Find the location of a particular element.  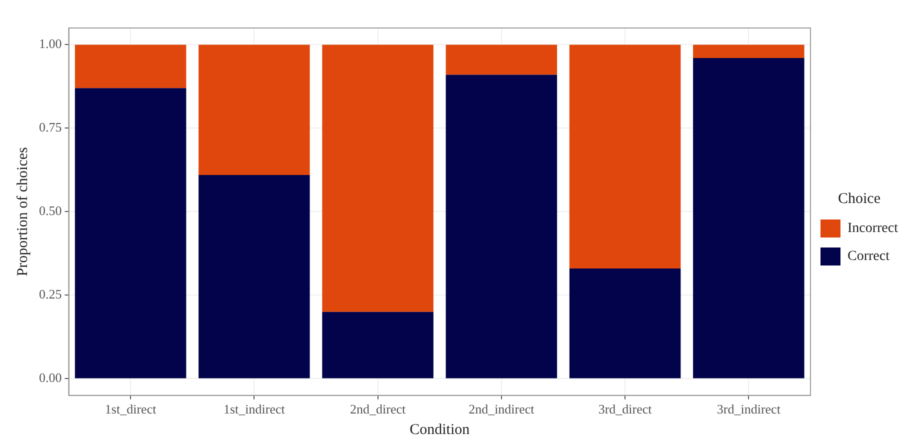

x-tick-label: 1st_direct is located at coordinates (130, 409).